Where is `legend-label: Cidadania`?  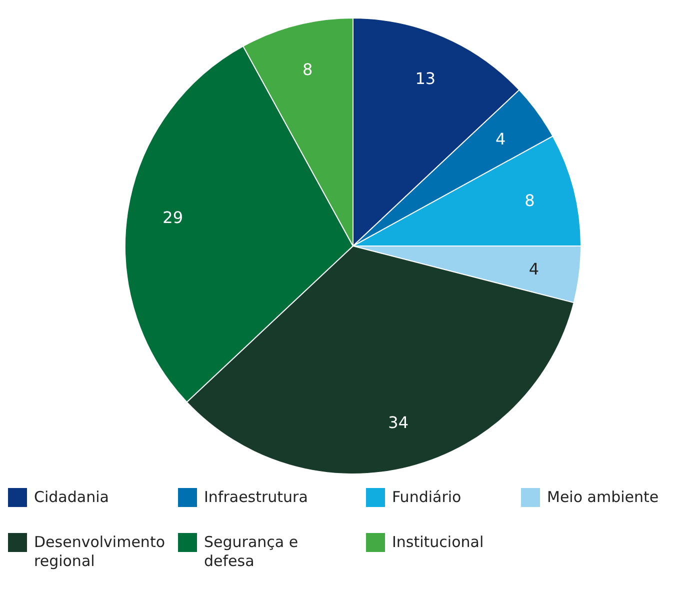
legend-label: Cidadania is located at coordinates (71, 497).